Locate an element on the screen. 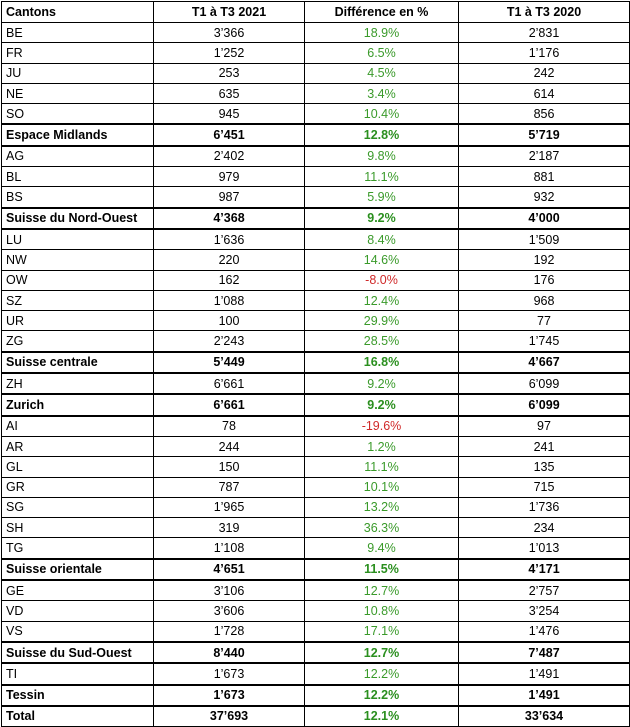 Image resolution: width=630 pixels, height=727 pixels. region-row: Suisse orientale 4’651 11.5% 4’171 is located at coordinates (315, 569).